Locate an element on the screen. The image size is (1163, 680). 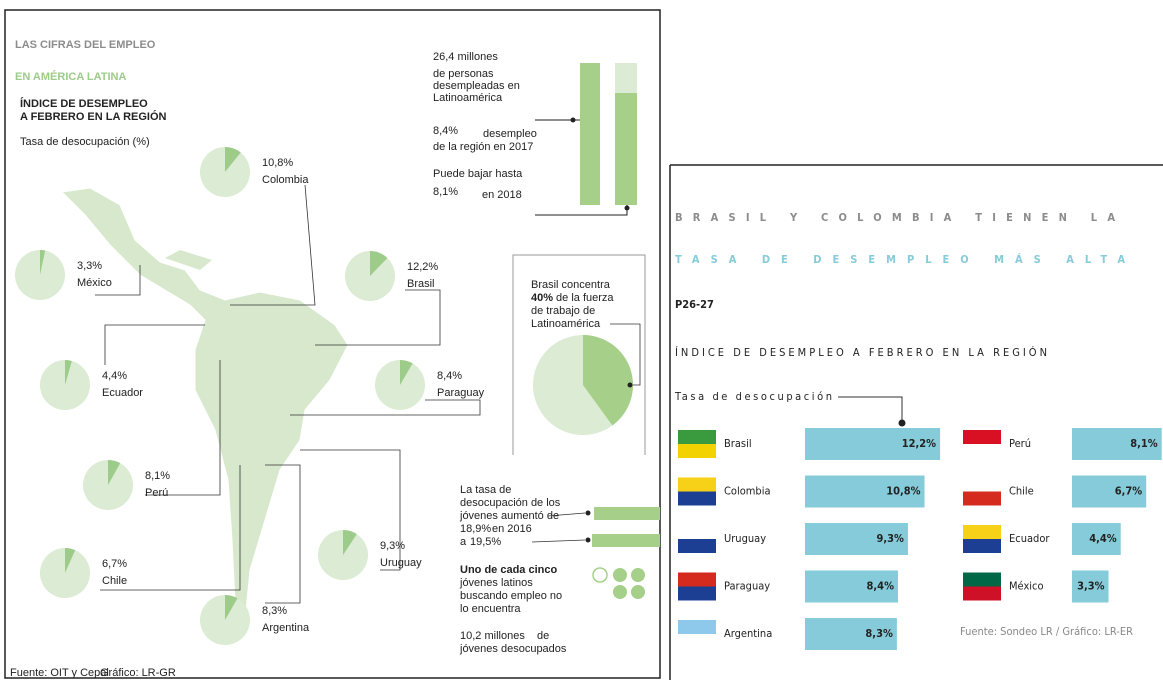
code: P26-27 is located at coordinates (694, 304).